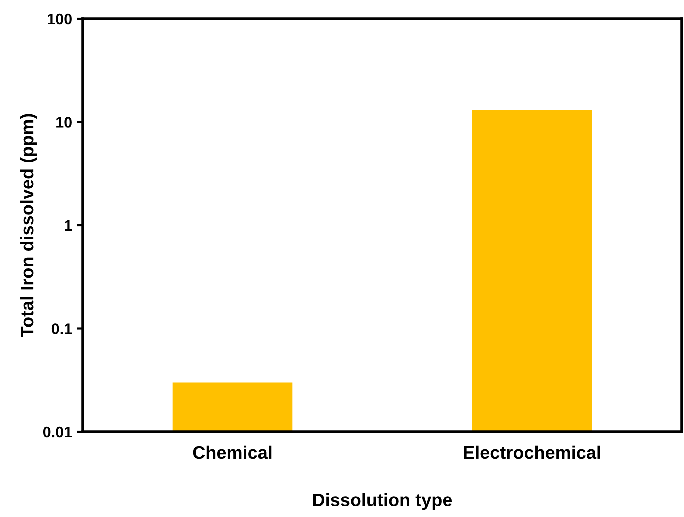 The height and width of the screenshot is (517, 684). Describe the element at coordinates (232, 453) in the screenshot. I see `x-tick-label: Chemical` at that location.